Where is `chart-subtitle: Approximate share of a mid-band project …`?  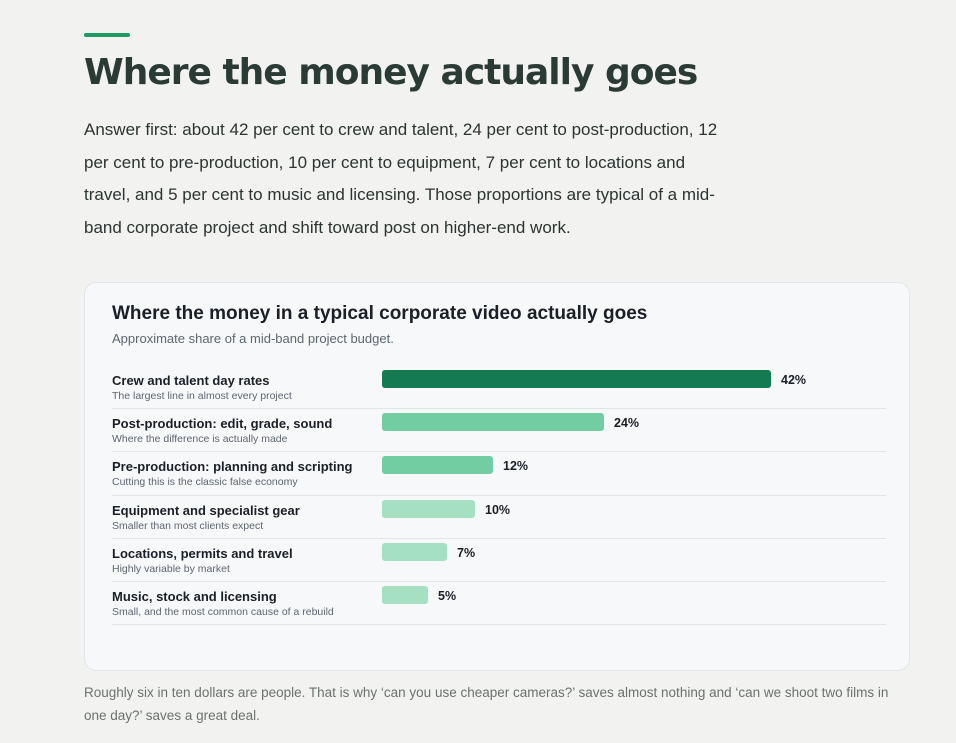
chart-subtitle: Approximate share of a mid-band project … is located at coordinates (253, 338).